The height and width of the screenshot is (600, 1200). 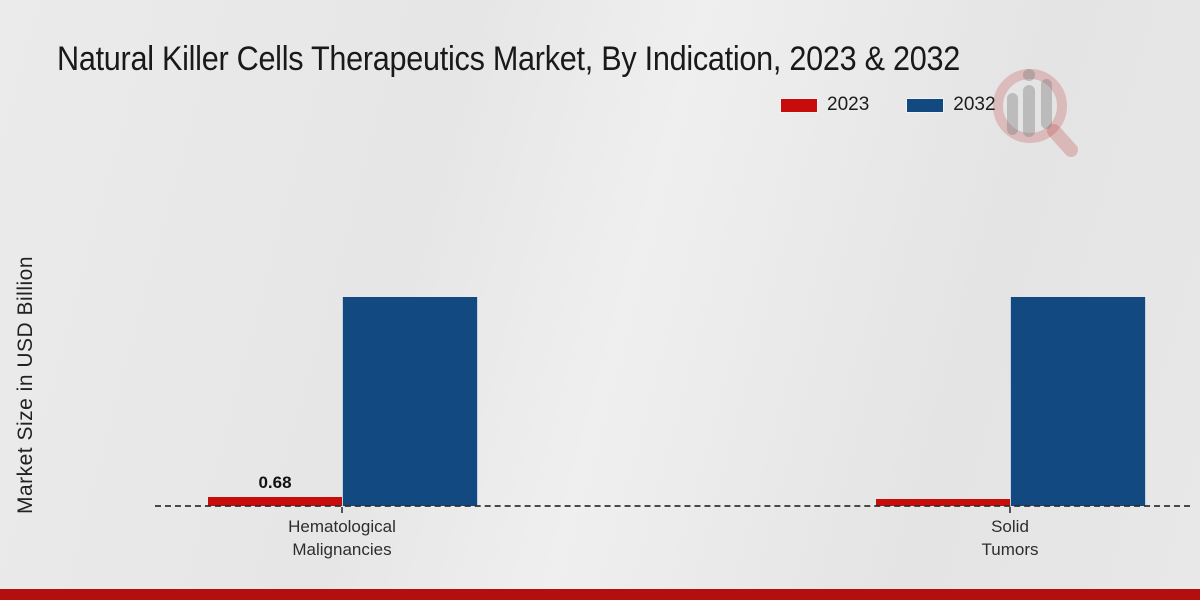 What do you see at coordinates (275, 501) in the screenshot?
I see `bar-2023-hematological-malignancies` at bounding box center [275, 501].